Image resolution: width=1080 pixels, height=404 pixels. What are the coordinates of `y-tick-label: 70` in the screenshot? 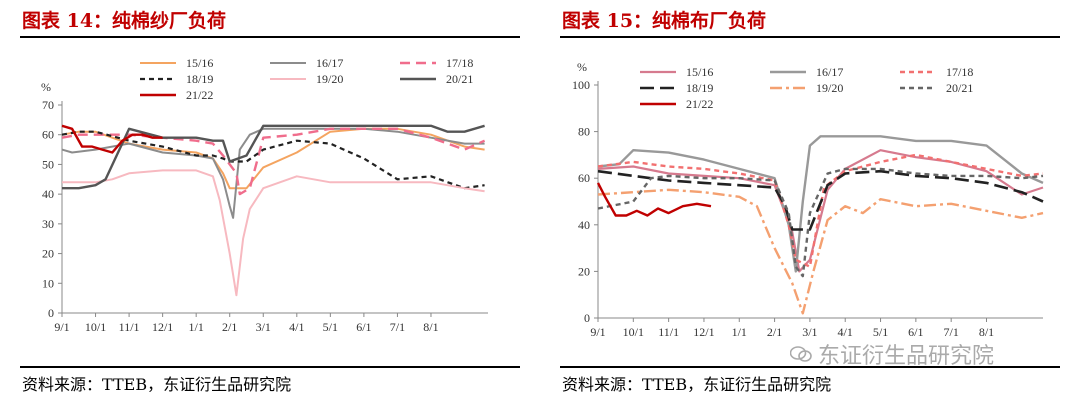 It's located at (48, 105).